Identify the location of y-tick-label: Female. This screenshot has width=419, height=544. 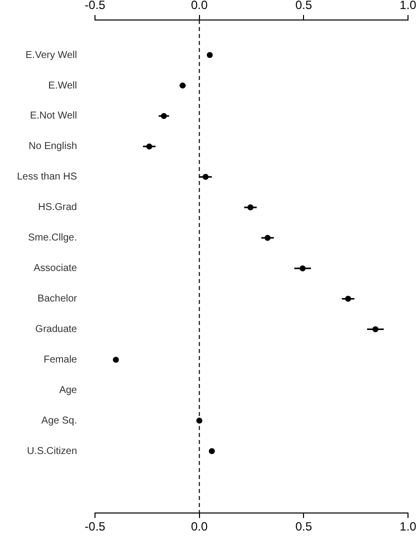
(61, 360).